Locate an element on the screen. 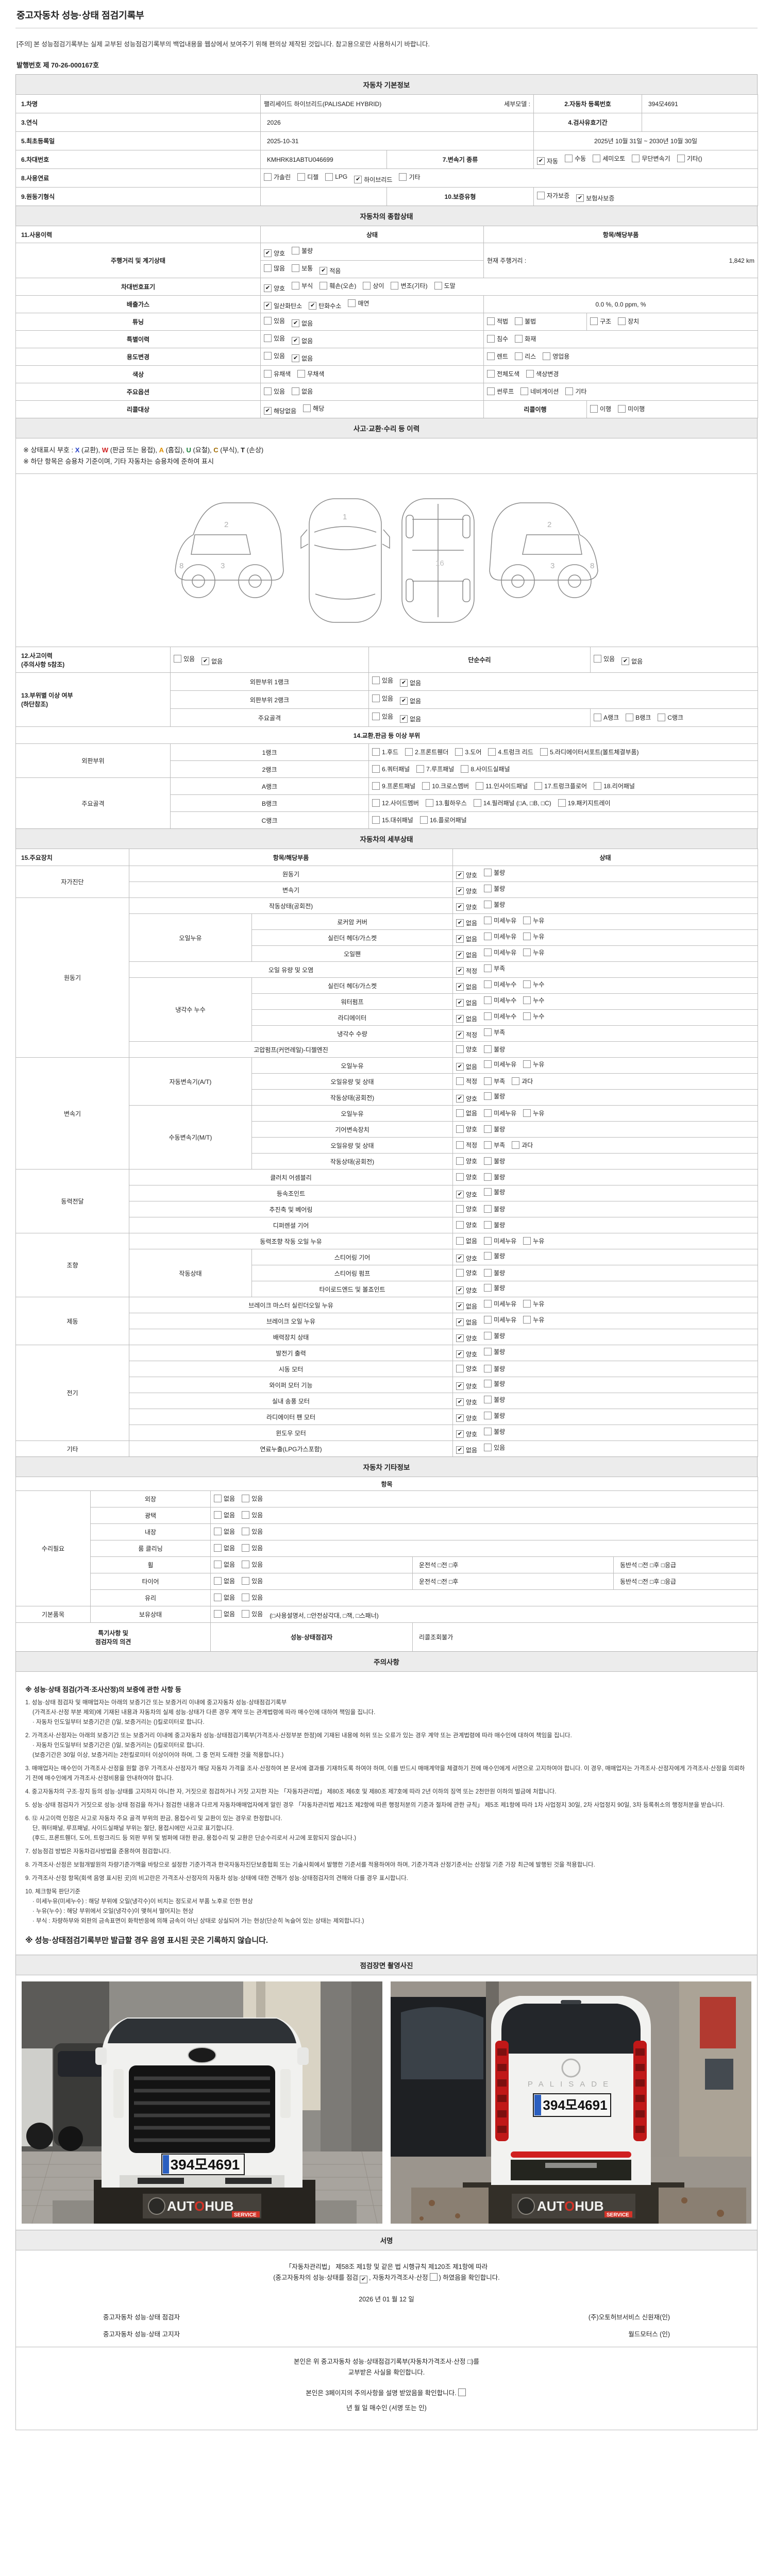 The width and height of the screenshot is (773, 2576). checkbox-색상변경: 색상변경 is located at coordinates (542, 373).